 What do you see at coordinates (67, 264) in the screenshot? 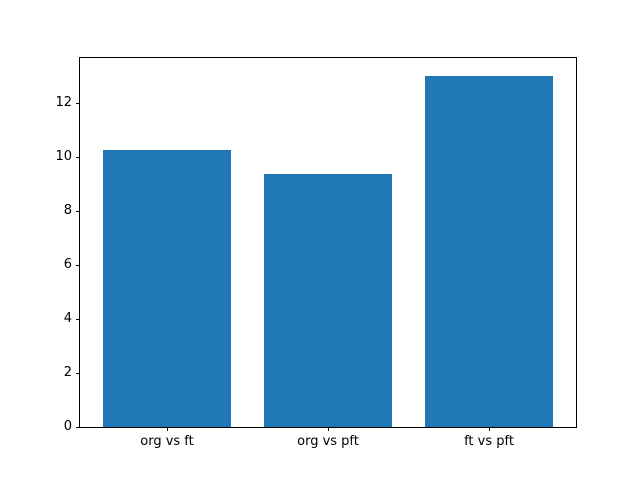
I see `y-tick-label: 6` at bounding box center [67, 264].